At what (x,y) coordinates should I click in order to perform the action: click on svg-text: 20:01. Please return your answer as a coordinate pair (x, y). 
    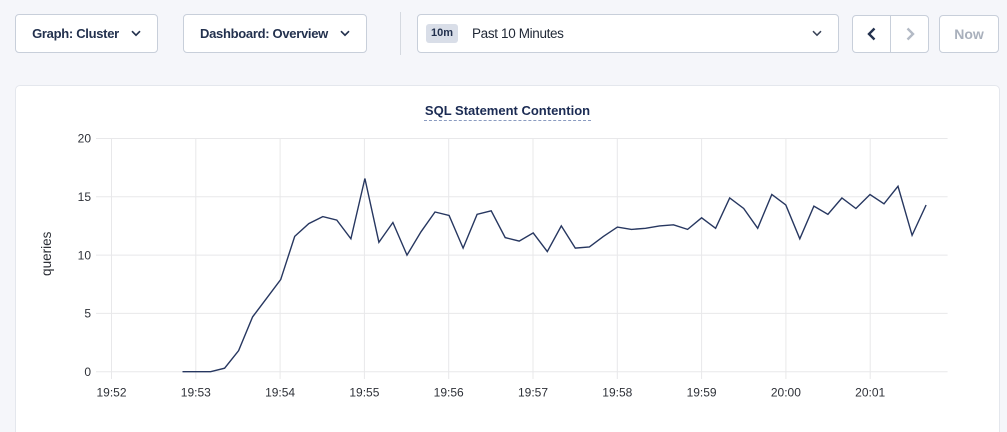
    Looking at the image, I should click on (870, 393).